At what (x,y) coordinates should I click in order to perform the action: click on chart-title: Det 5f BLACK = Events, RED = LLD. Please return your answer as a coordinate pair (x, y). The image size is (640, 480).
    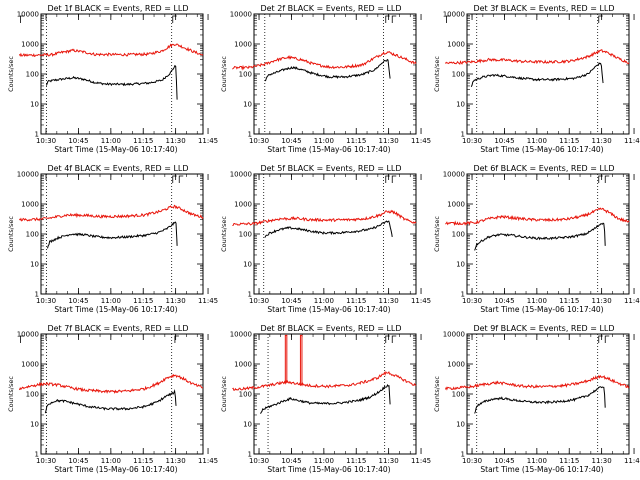
    Looking at the image, I should click on (330, 168).